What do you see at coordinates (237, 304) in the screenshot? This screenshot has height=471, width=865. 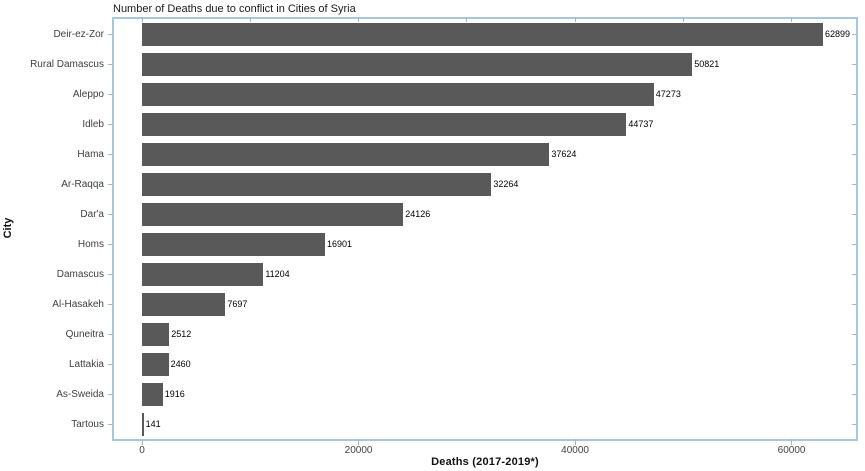 I see `bar-value-label: 7697` at bounding box center [237, 304].